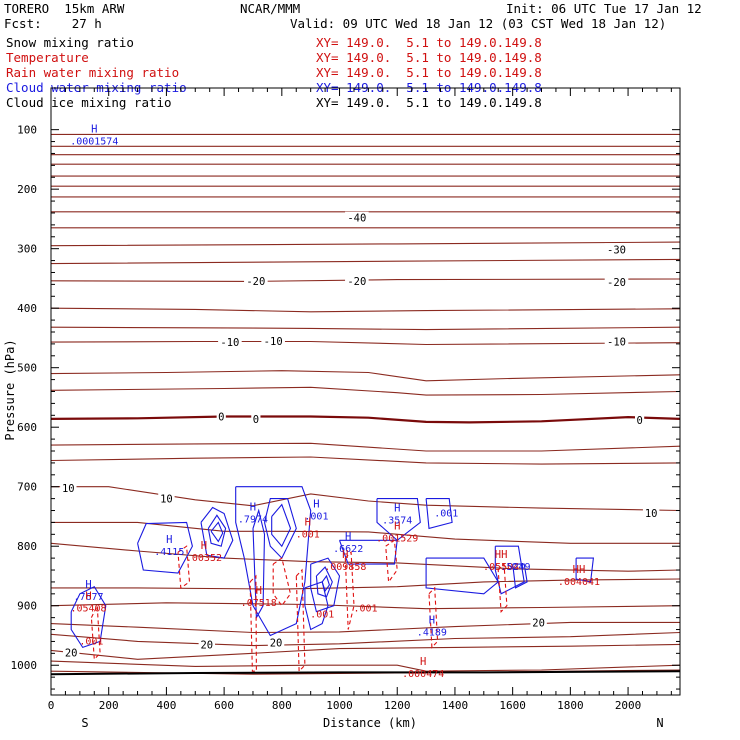  I want to click on ground-line, so click(365, 673).